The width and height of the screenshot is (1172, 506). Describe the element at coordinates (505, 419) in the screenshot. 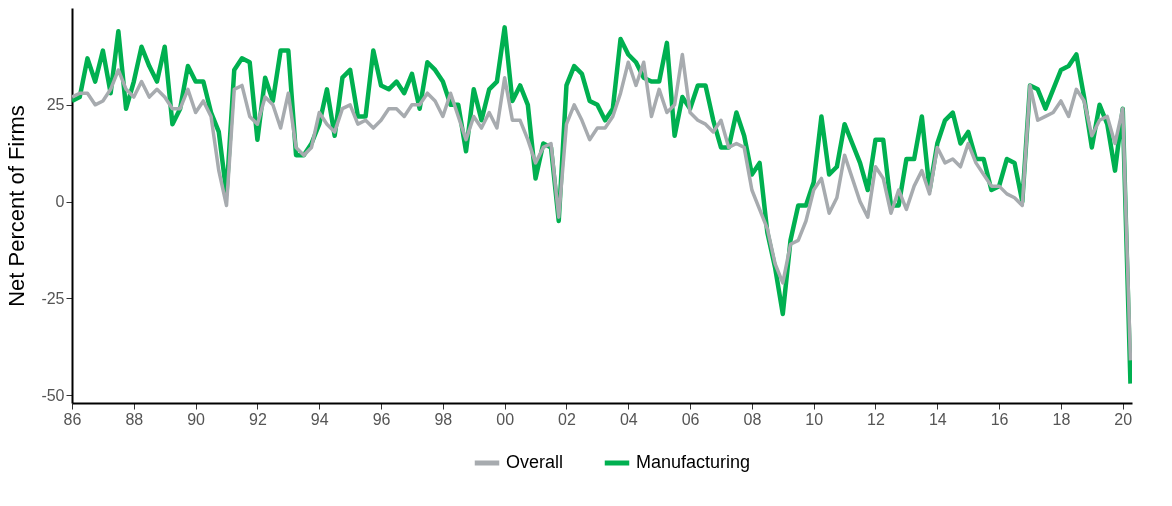

I see `x-tick-label: 00` at that location.